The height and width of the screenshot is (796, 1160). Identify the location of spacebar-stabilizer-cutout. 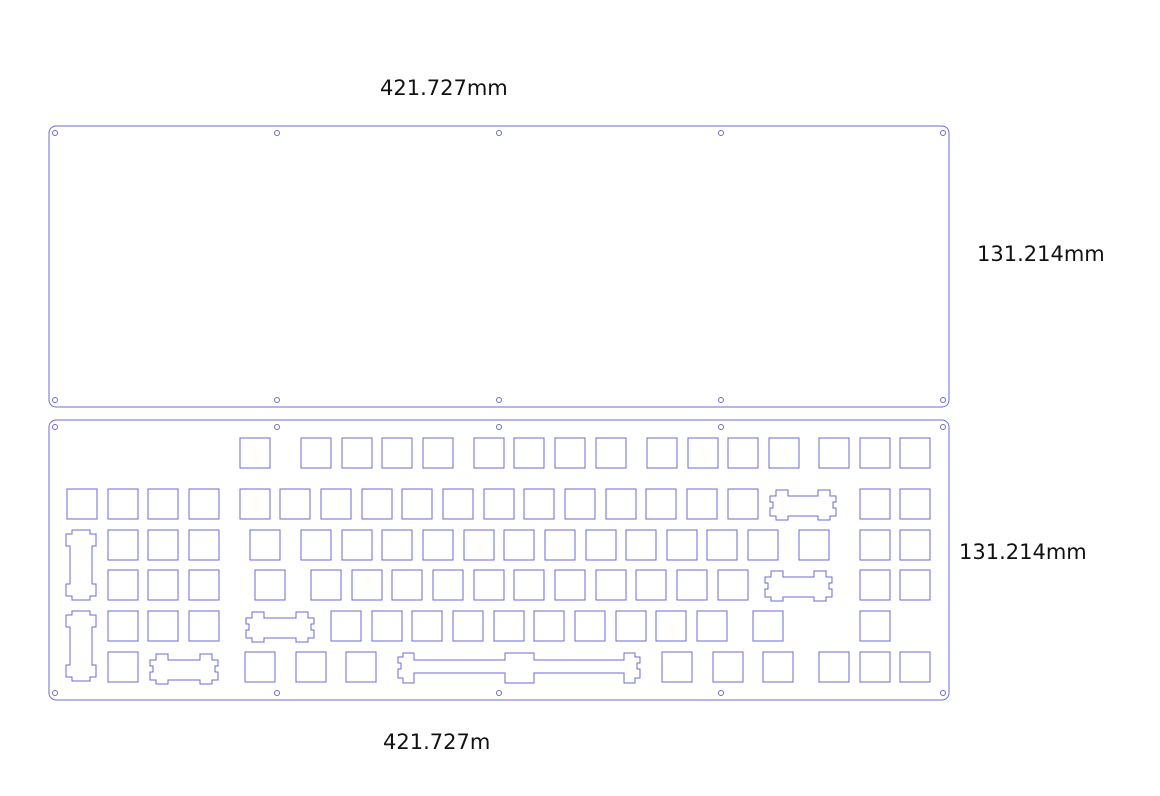
(519, 668).